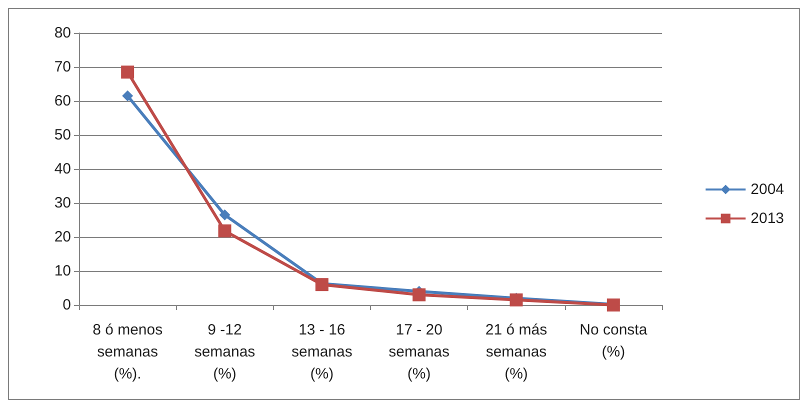  What do you see at coordinates (62, 237) in the screenshot?
I see `y-tick-label: 20` at bounding box center [62, 237].